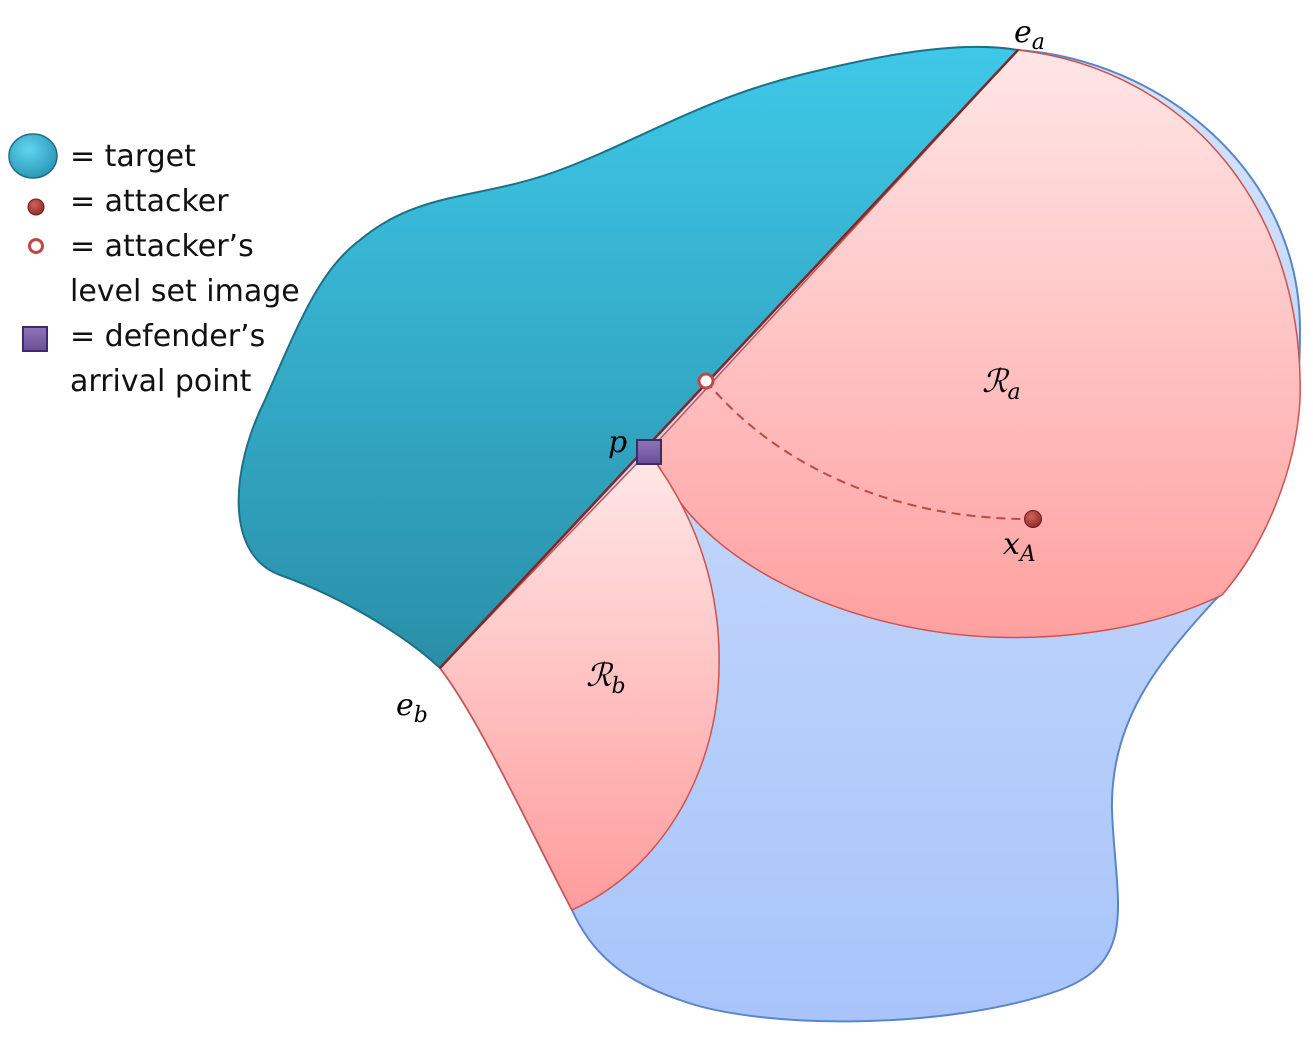 The image size is (1313, 1037). Describe the element at coordinates (133, 156) in the screenshot. I see `legend-target-label: = target` at that location.